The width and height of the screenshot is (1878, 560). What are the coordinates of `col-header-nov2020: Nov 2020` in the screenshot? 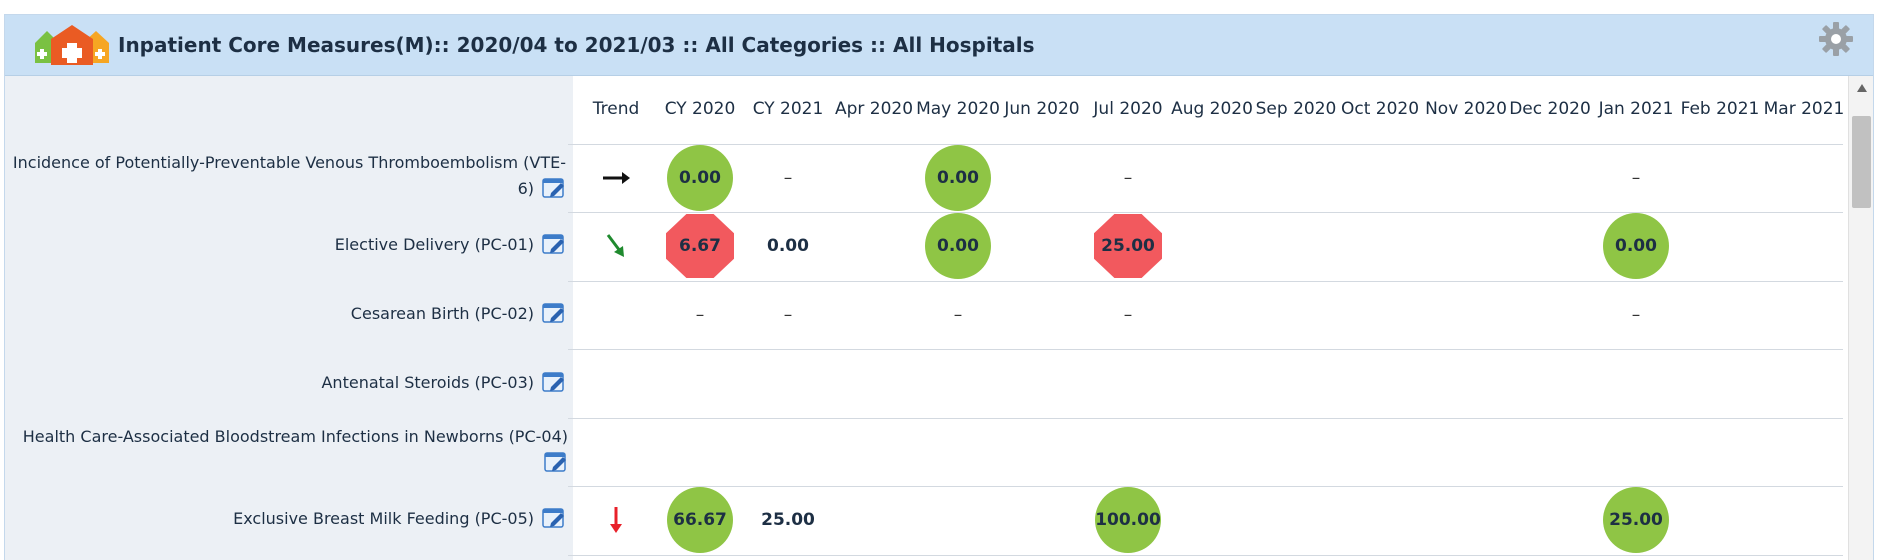 It's located at (1466, 109).